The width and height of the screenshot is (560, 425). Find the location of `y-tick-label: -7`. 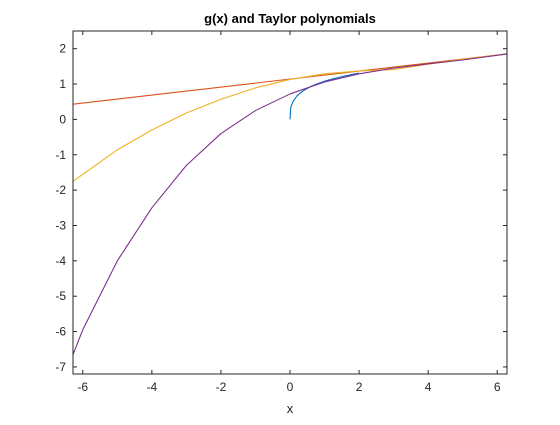

y-tick-label: -7 is located at coordinates (60, 367).